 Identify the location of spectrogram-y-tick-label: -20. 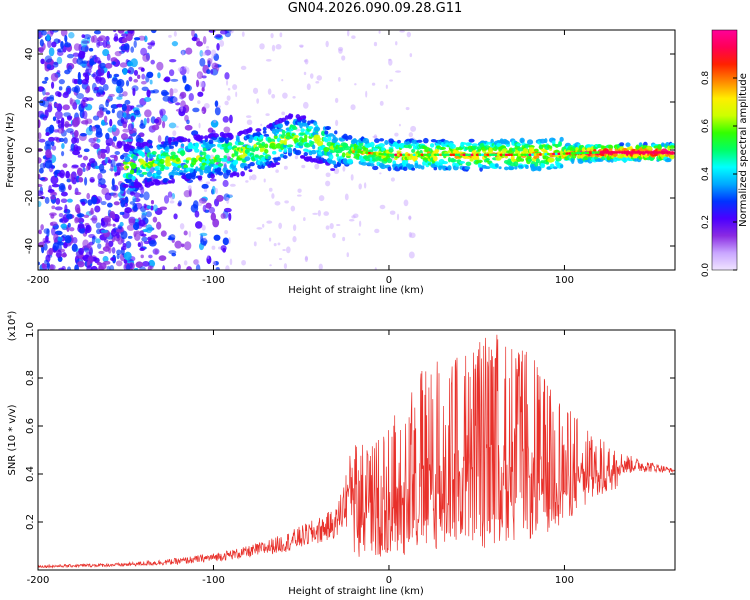
(29, 198).